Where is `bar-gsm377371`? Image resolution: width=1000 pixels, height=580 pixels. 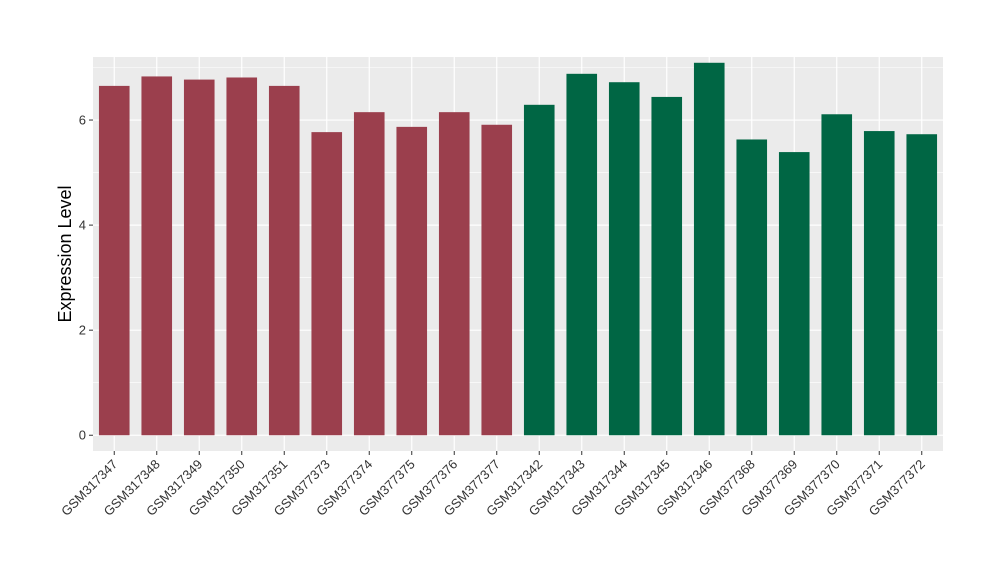 bar-gsm377371 is located at coordinates (879, 283).